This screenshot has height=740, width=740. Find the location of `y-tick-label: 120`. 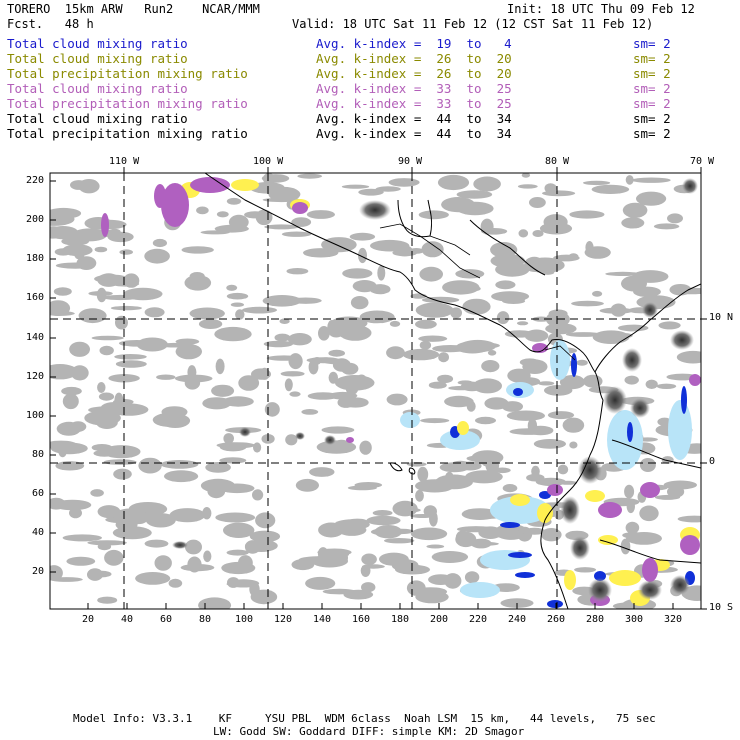

y-tick-label: 120 is located at coordinates (35, 376).